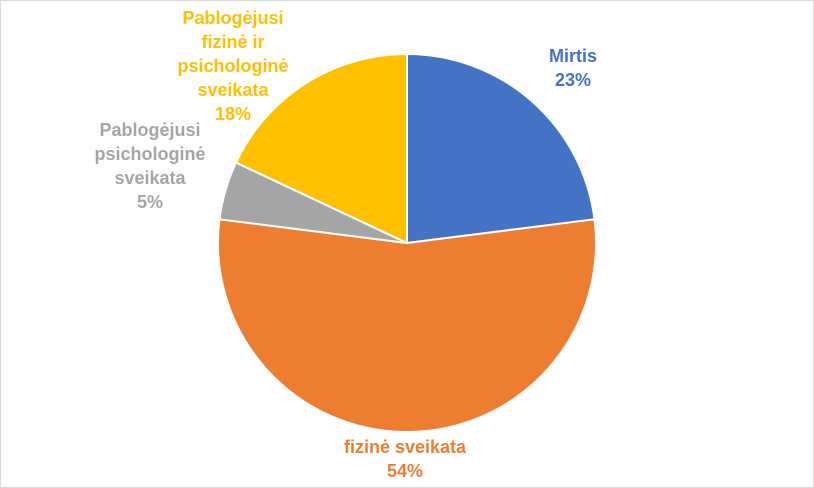 This screenshot has width=814, height=488. I want to click on slice-label-abi-line3: psichologinė, so click(233, 66).